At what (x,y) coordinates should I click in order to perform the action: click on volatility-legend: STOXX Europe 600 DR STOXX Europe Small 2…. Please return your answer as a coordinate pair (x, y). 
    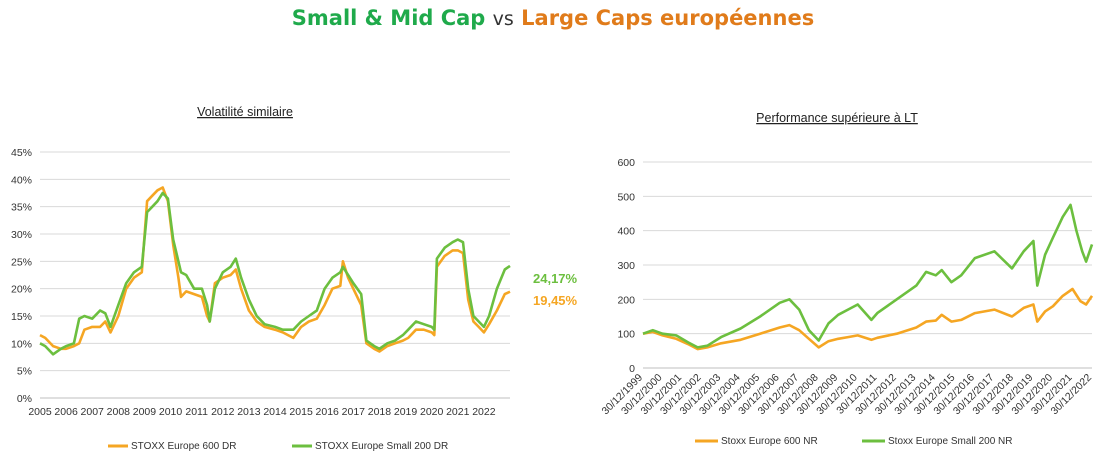
    Looking at the image, I should click on (278, 446).